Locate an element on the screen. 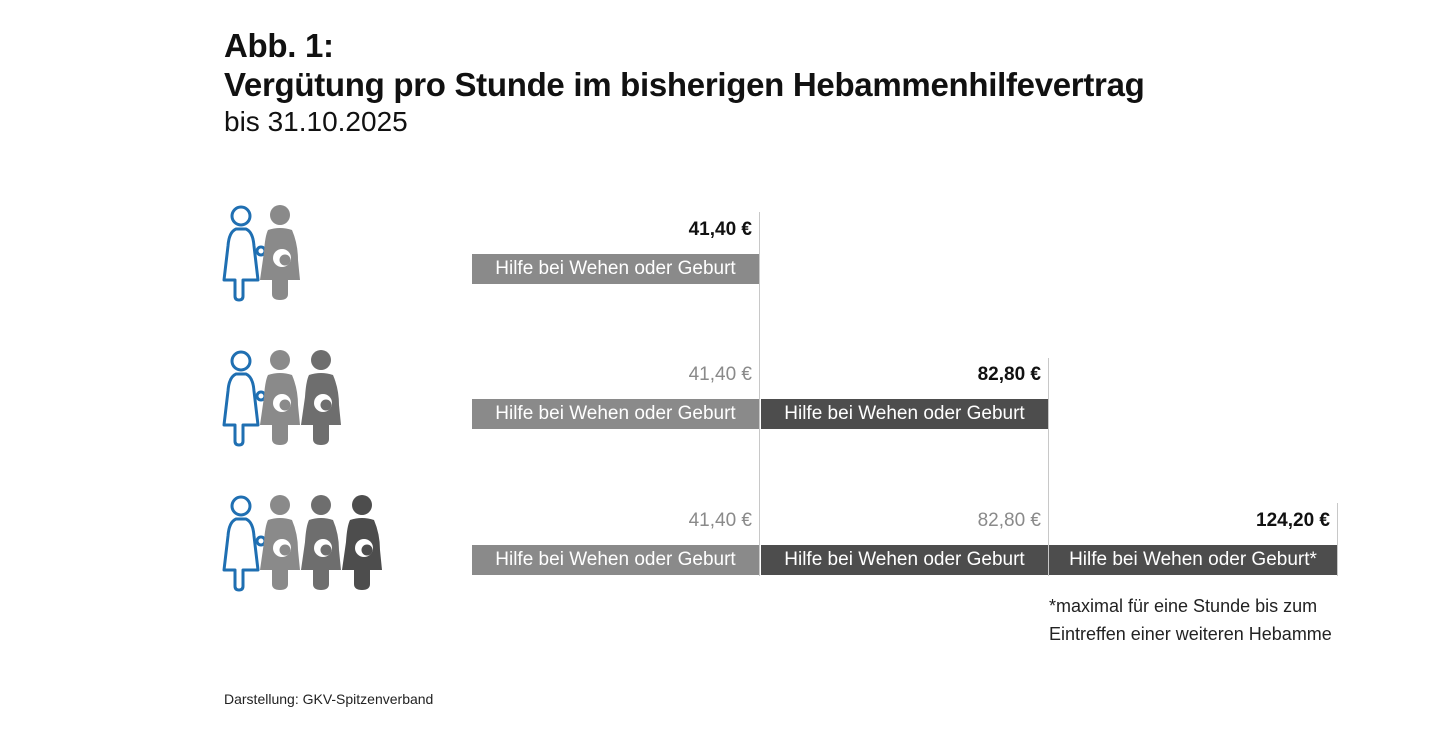 Image resolution: width=1440 pixels, height=729 pixels. row-3-amount-1: 41,40 € is located at coordinates (720, 520).